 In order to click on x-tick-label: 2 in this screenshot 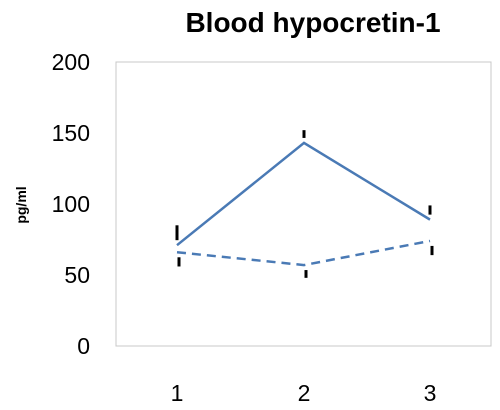, I will do `click(304, 393)`.